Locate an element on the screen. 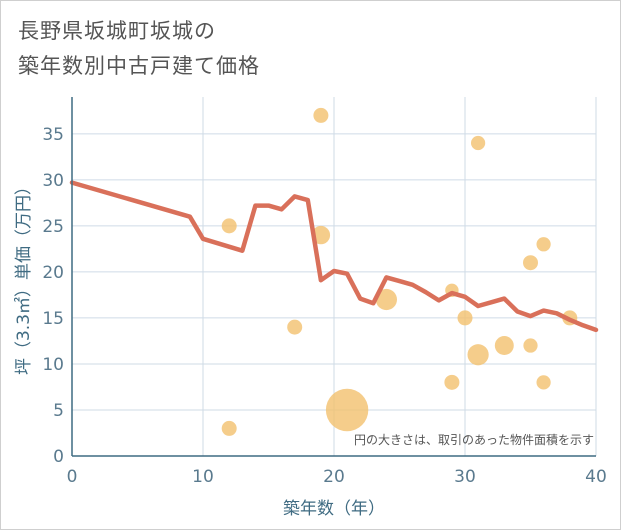  y-tick-label: 20 is located at coordinates (53, 273).